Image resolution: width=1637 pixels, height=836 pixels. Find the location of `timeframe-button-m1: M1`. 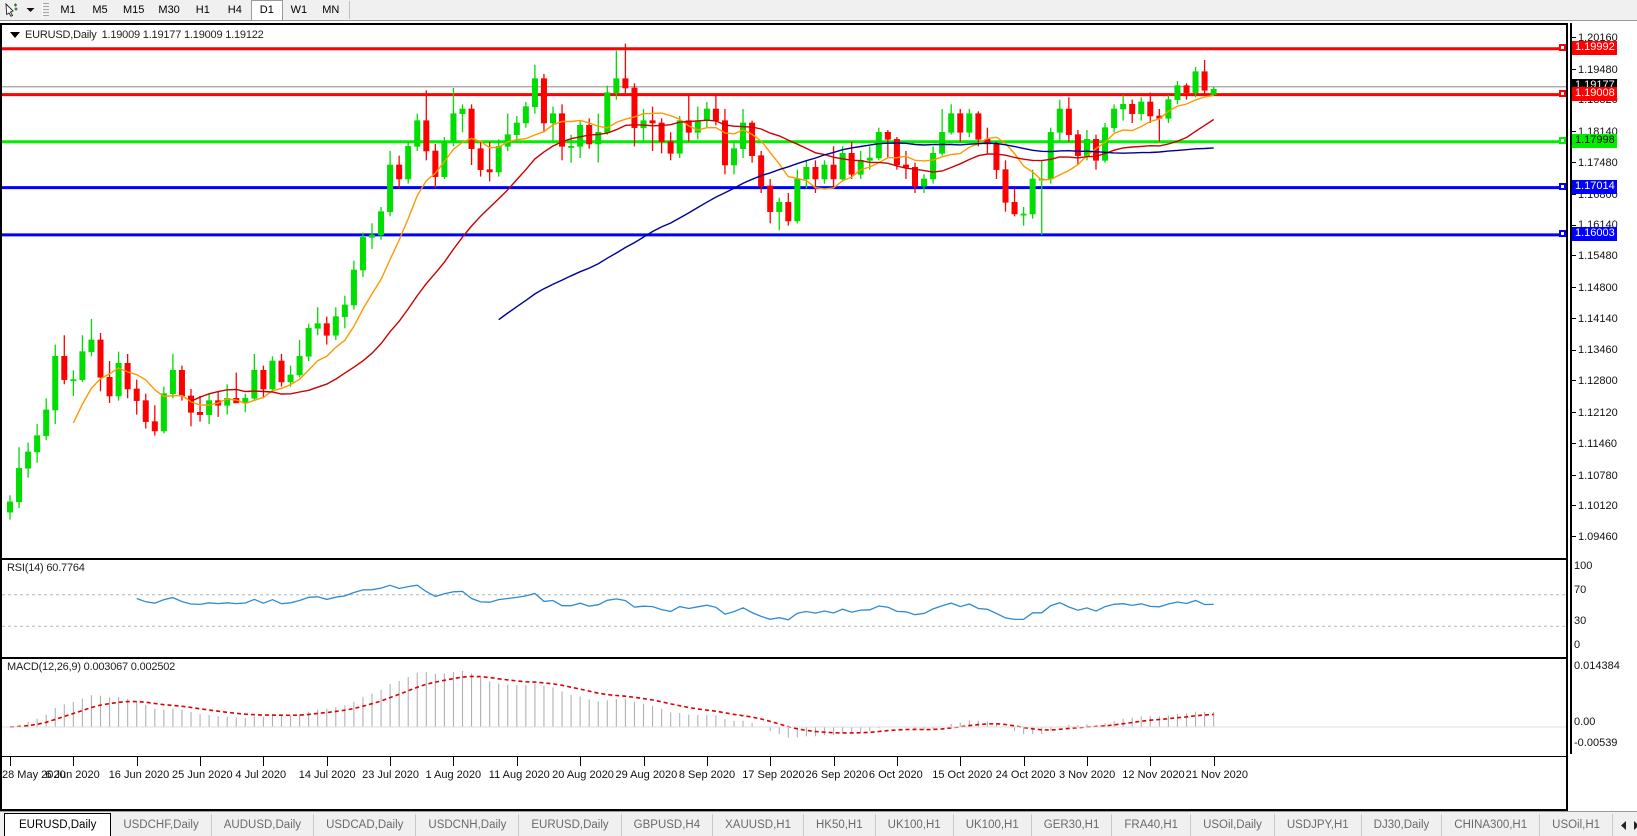

timeframe-button-m1: M1 is located at coordinates (68, 10).